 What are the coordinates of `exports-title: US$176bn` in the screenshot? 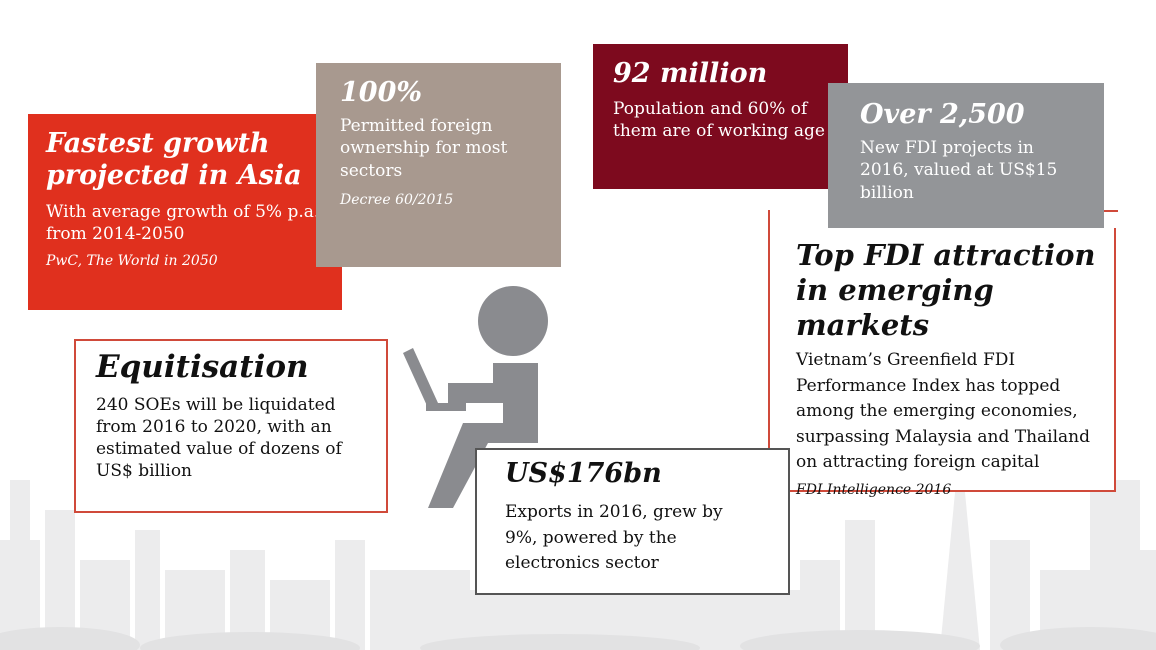 It's located at (583, 473).